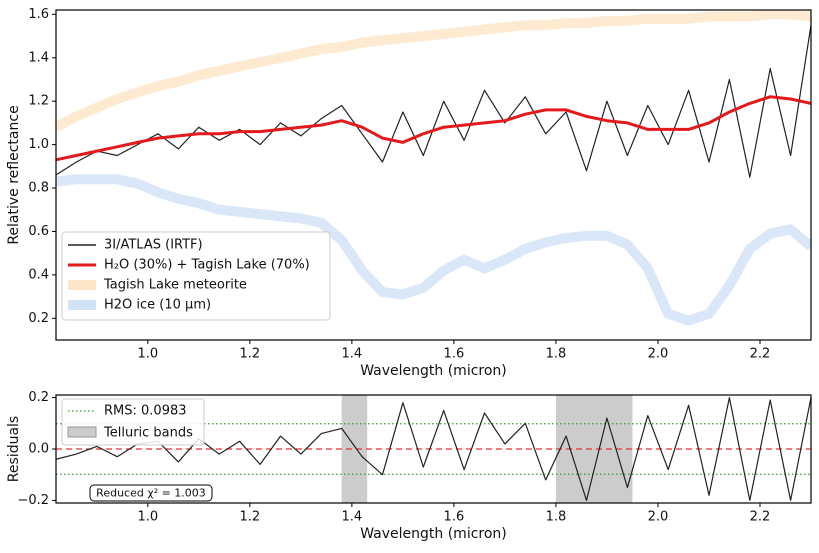 Image resolution: width=819 pixels, height=553 pixels. Describe the element at coordinates (38, 57) in the screenshot. I see `y-tick-label: 1.4` at that location.